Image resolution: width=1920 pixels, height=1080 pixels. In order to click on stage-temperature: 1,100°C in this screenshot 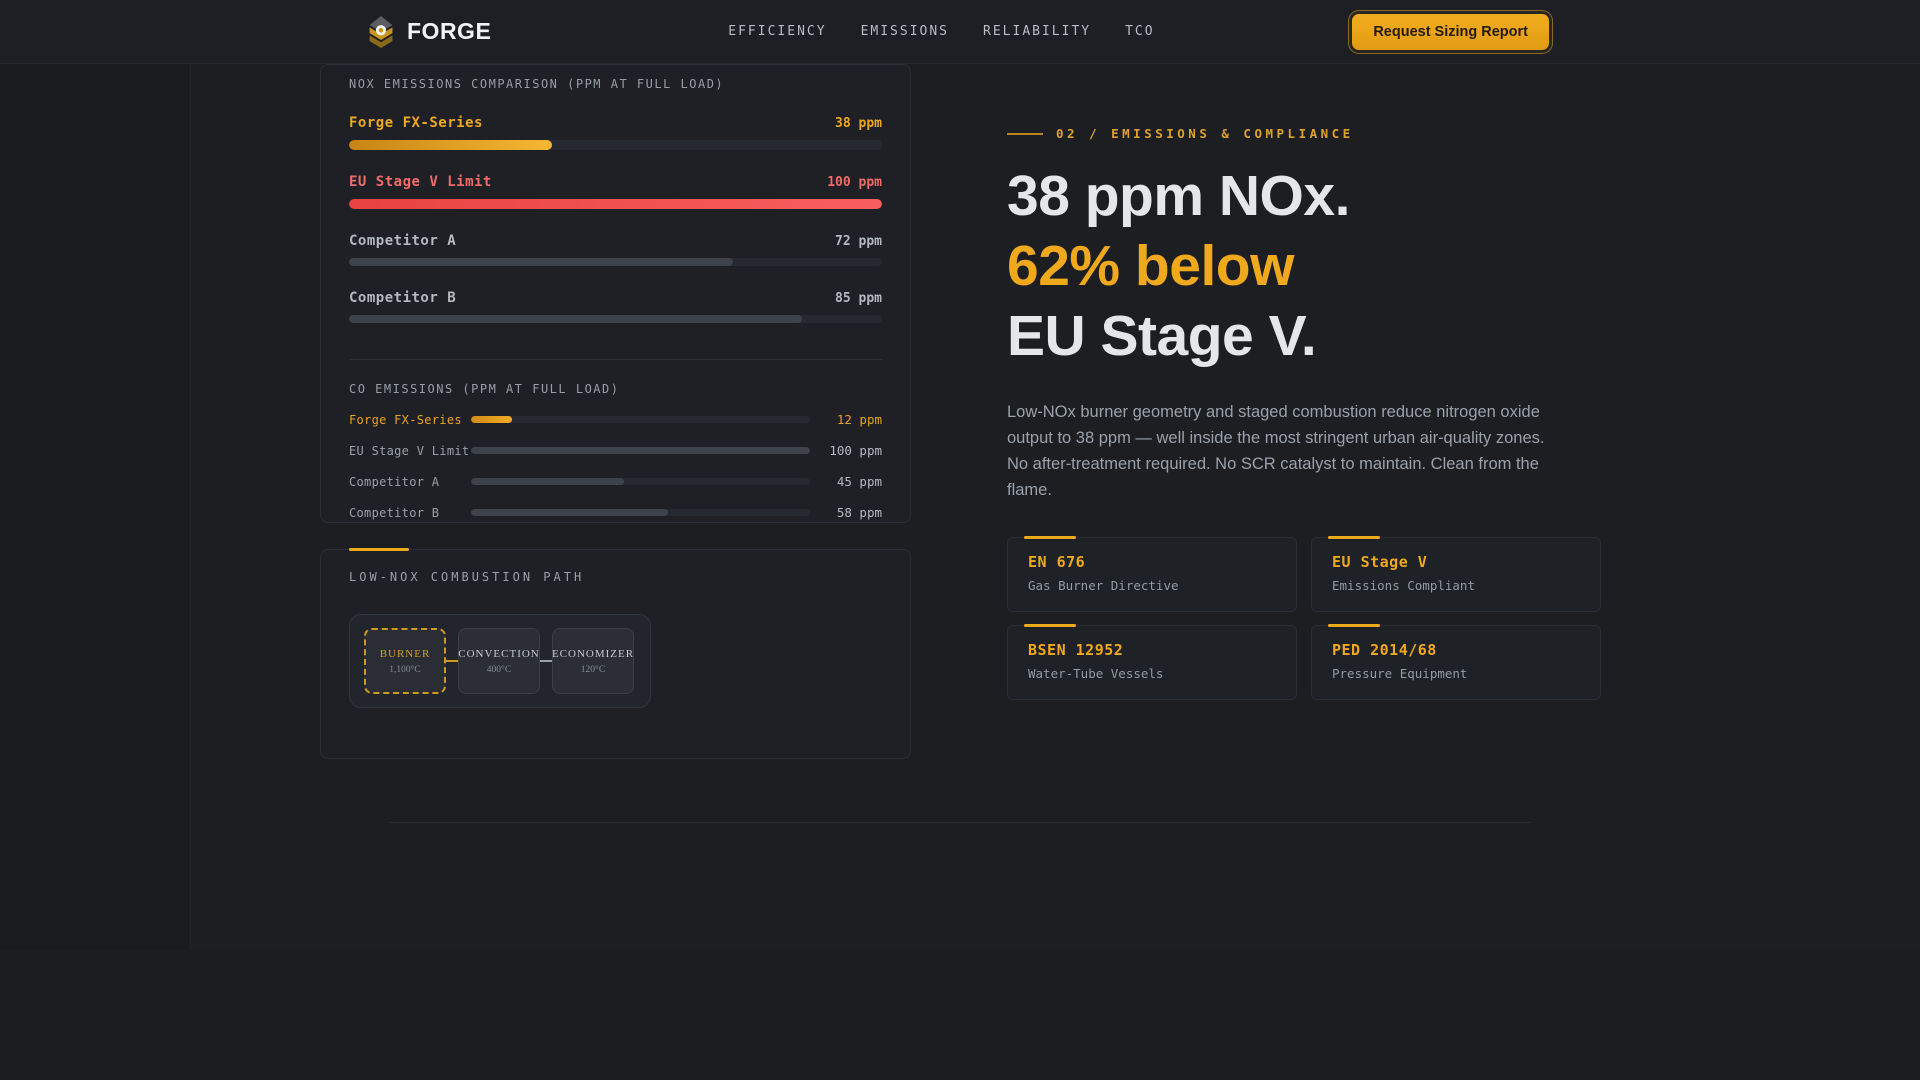, I will do `click(405, 669)`.